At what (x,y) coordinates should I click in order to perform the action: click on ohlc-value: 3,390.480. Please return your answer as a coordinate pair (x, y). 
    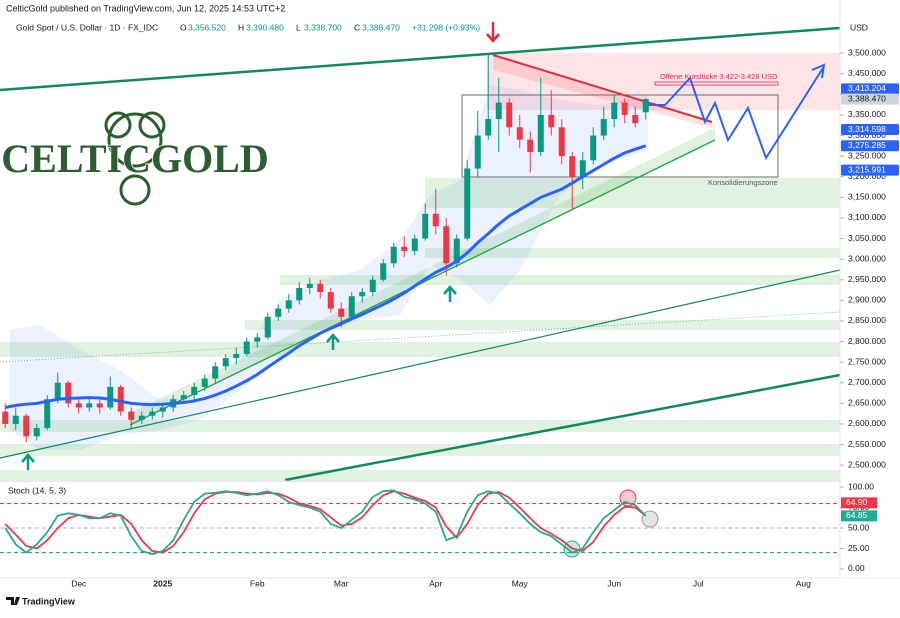
    Looking at the image, I should click on (265, 27).